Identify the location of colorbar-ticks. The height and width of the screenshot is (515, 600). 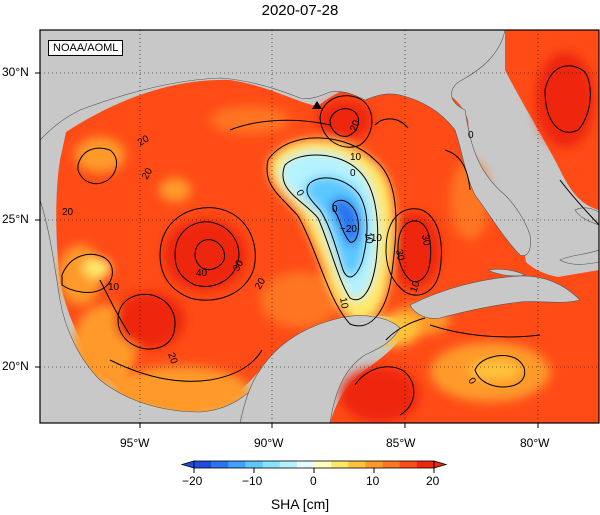
(314, 470).